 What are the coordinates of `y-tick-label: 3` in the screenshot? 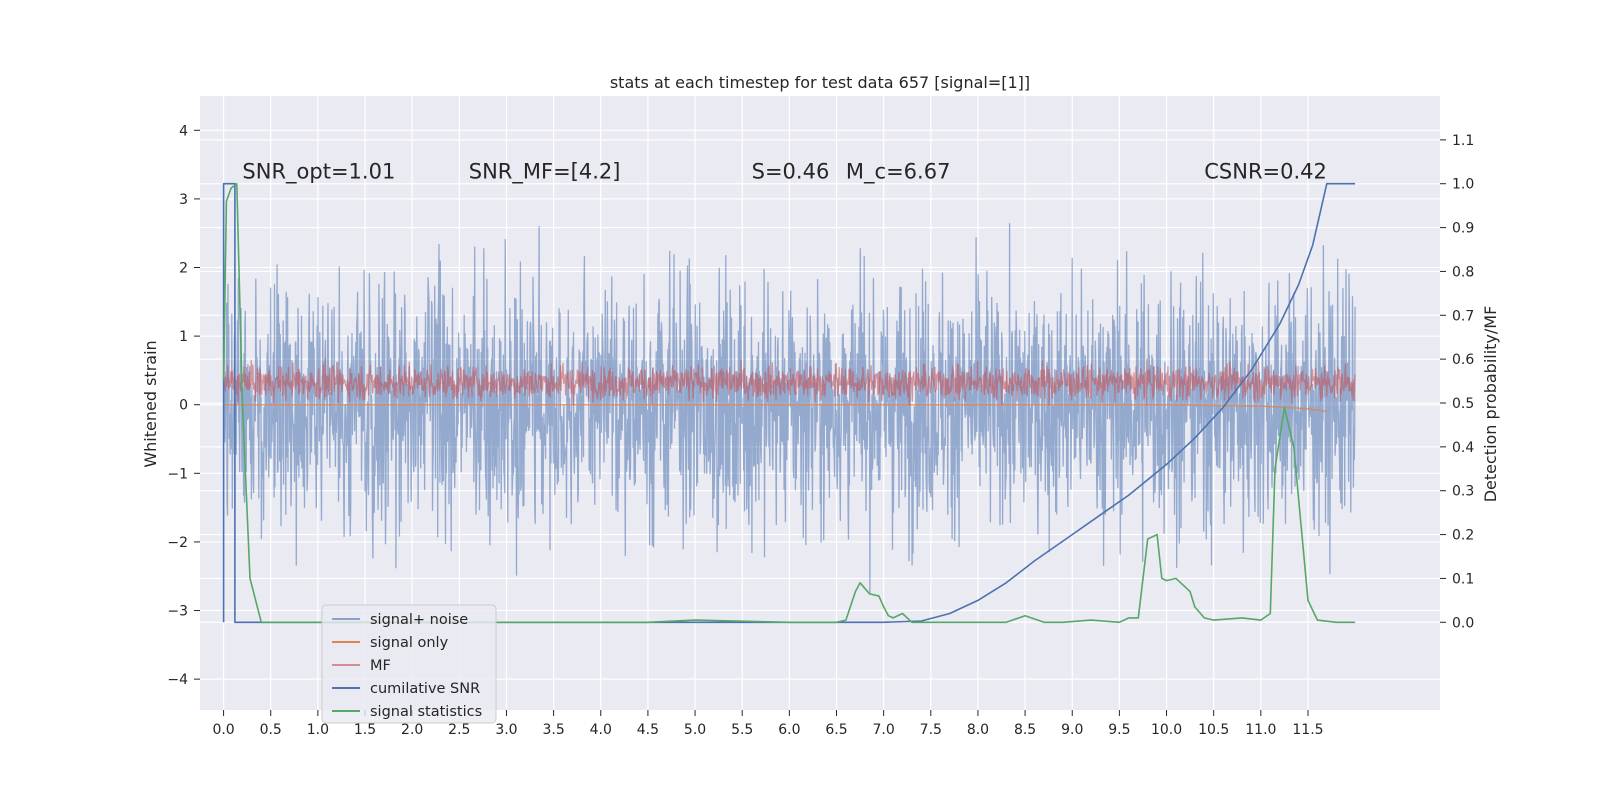 It's located at (183, 200).